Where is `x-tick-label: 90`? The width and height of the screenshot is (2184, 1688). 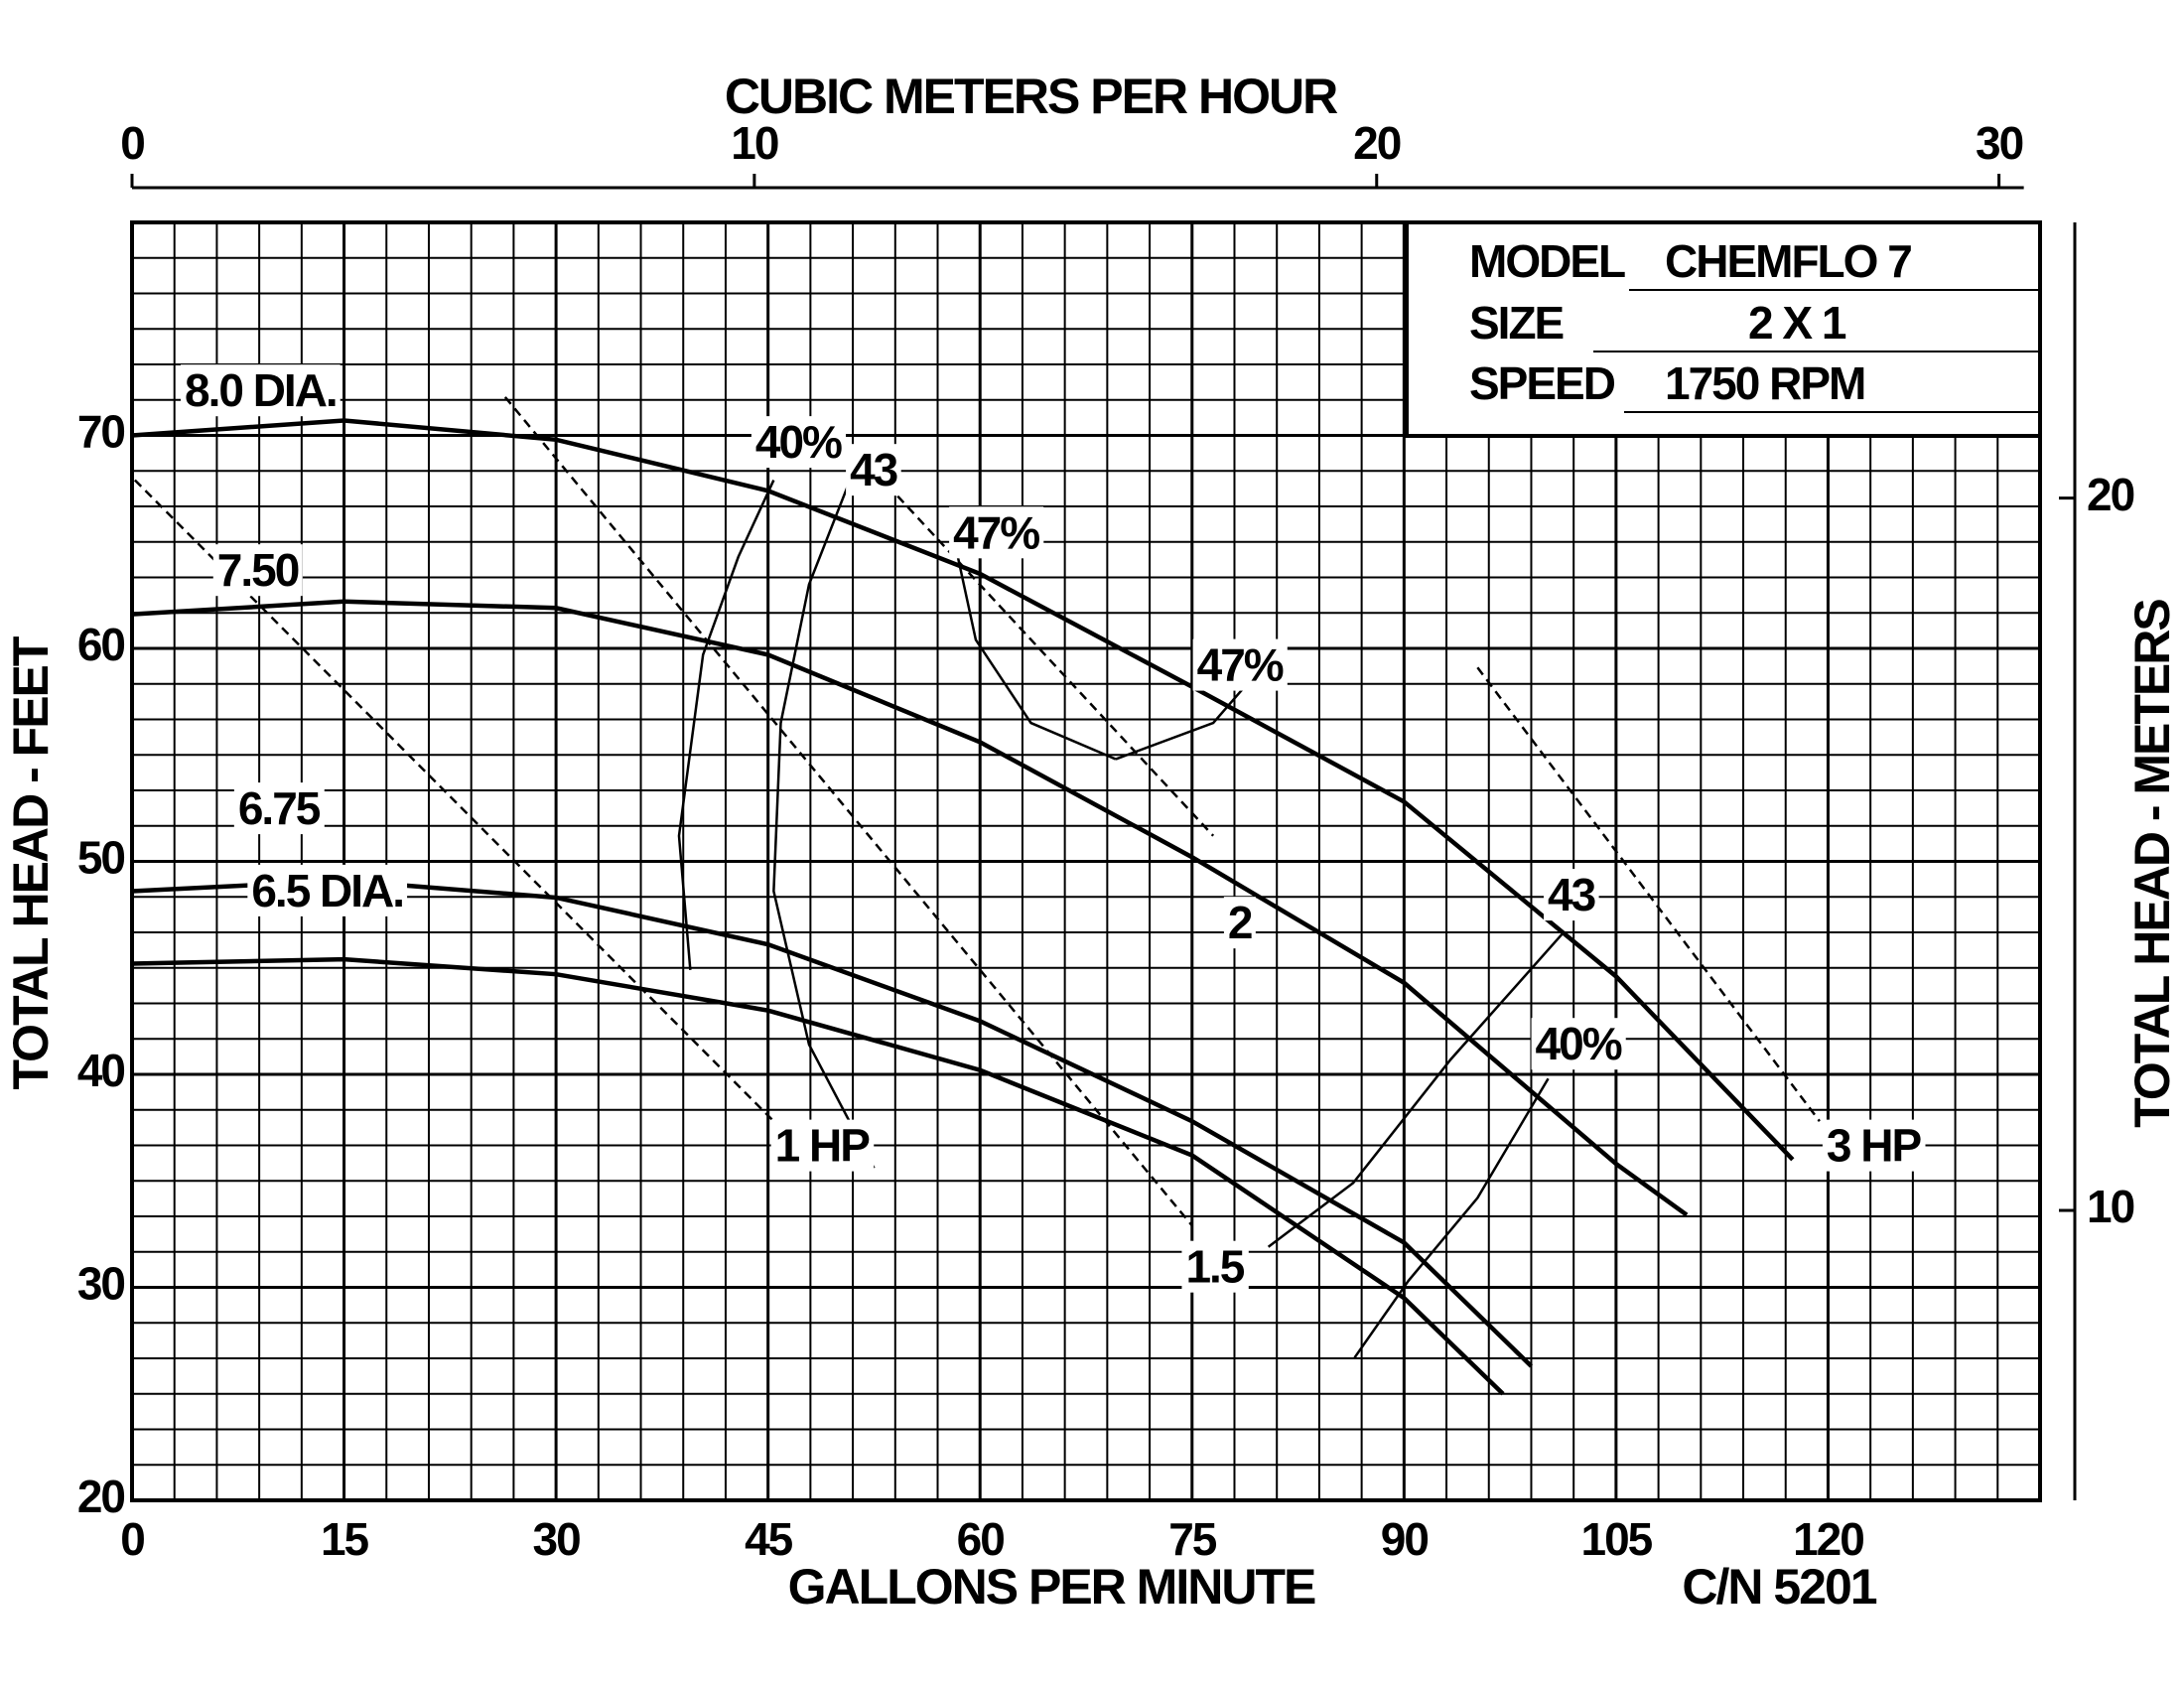
x-tick-label: 90 is located at coordinates (1405, 1539).